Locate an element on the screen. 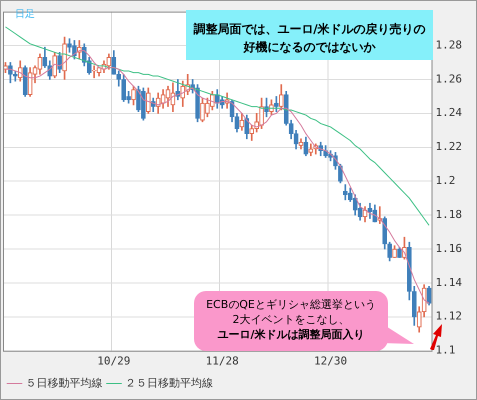 The image size is (477, 400). y-tick-label: 1.22 is located at coordinates (449, 147).